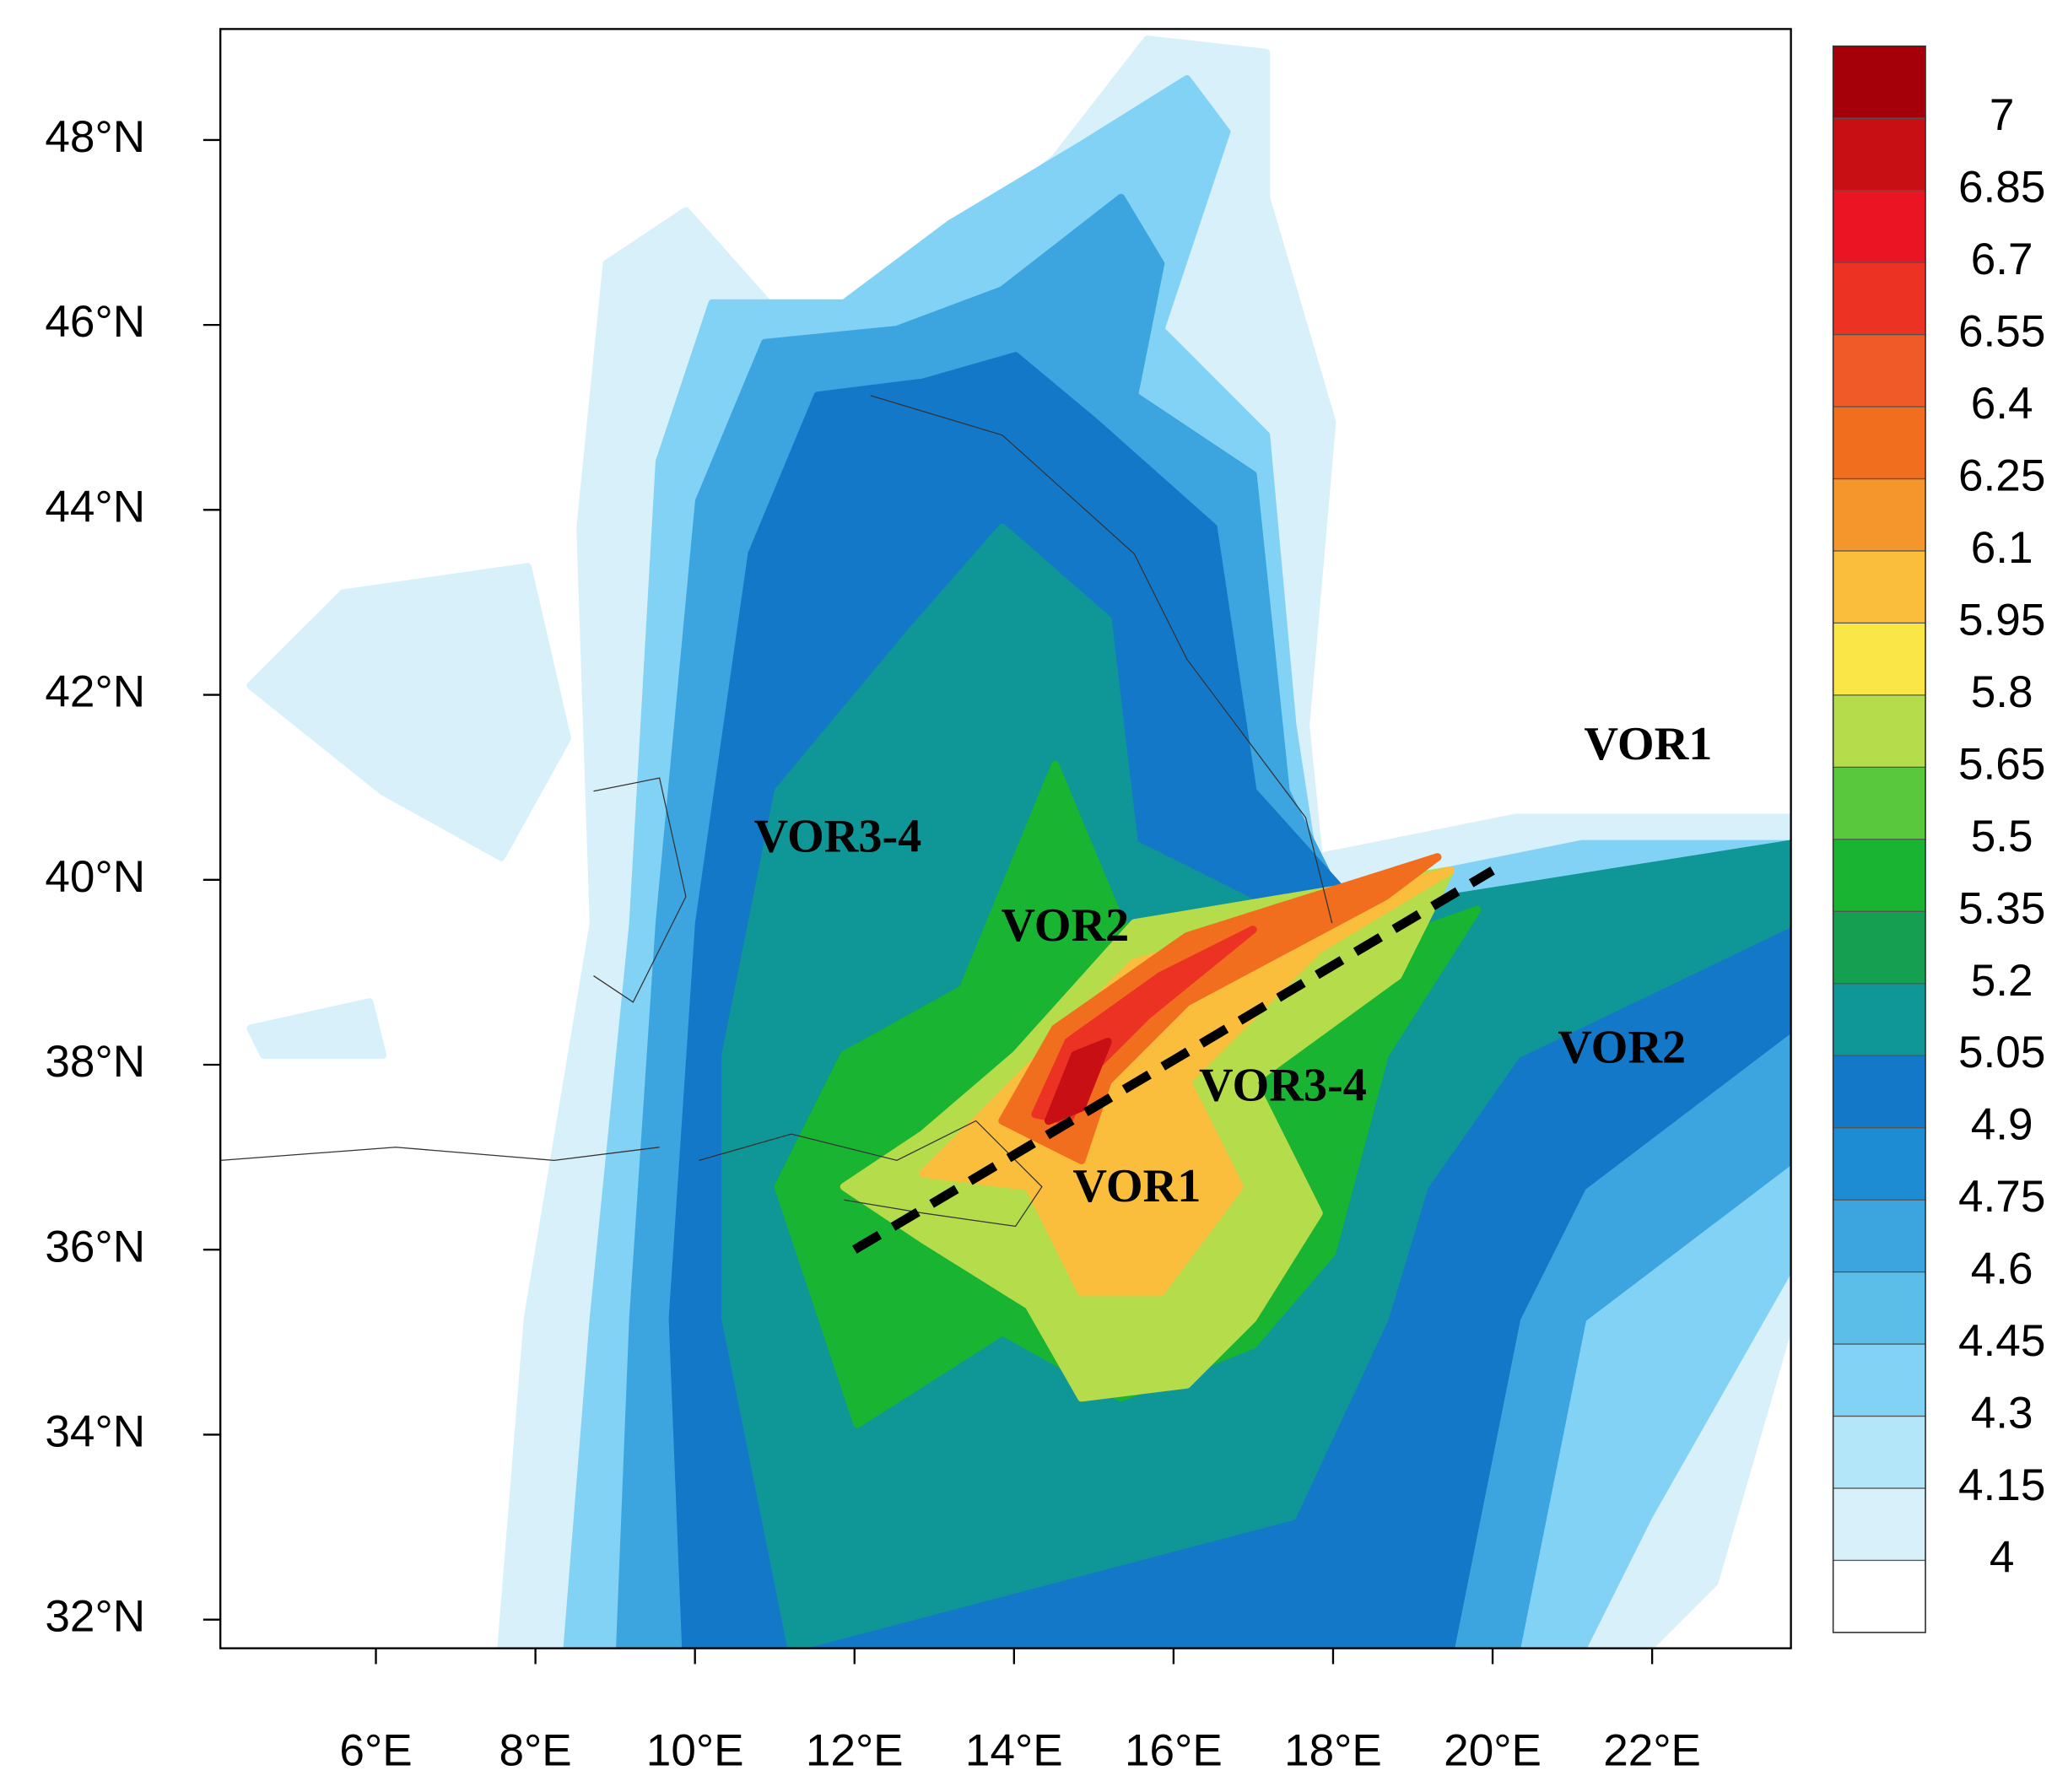 The height and width of the screenshot is (1792, 2068). Describe the element at coordinates (2001, 1052) in the screenshot. I see `colorbar-label: 5.05` at that location.